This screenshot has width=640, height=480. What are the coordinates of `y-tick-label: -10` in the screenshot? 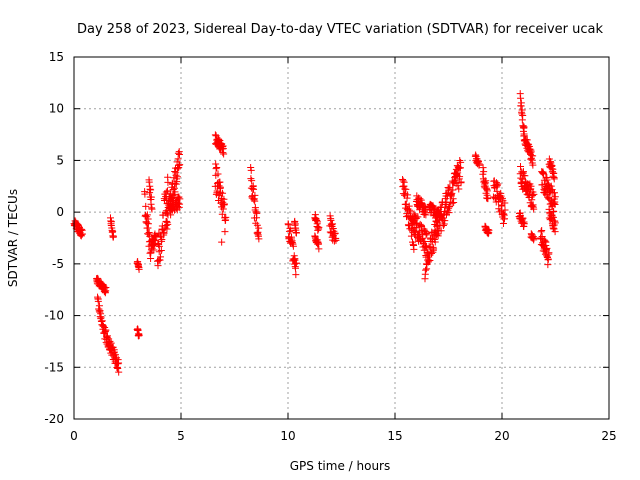 It's located at (54, 316).